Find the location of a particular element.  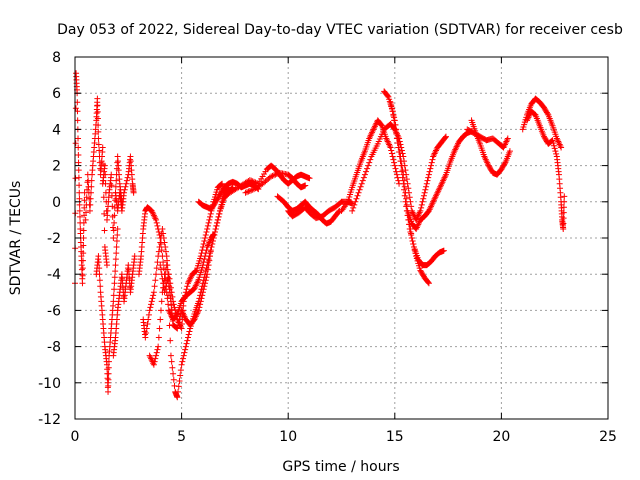

y-axis-label: SDTVAR / TECUs is located at coordinates (16, 238).